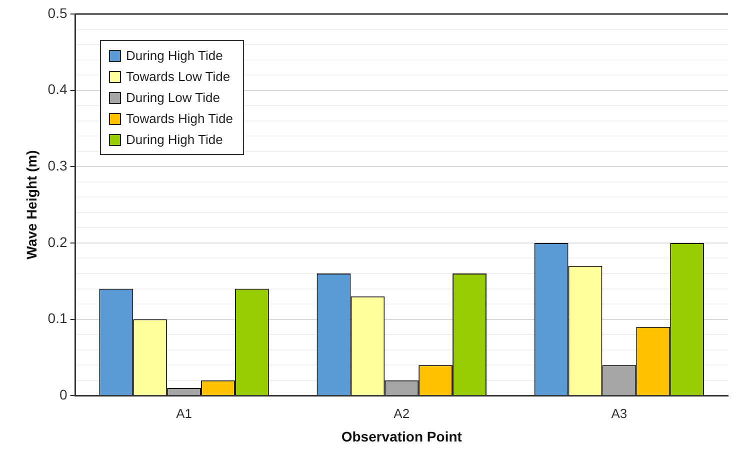  I want to click on y-tick-label: 0.5, so click(58, 12).